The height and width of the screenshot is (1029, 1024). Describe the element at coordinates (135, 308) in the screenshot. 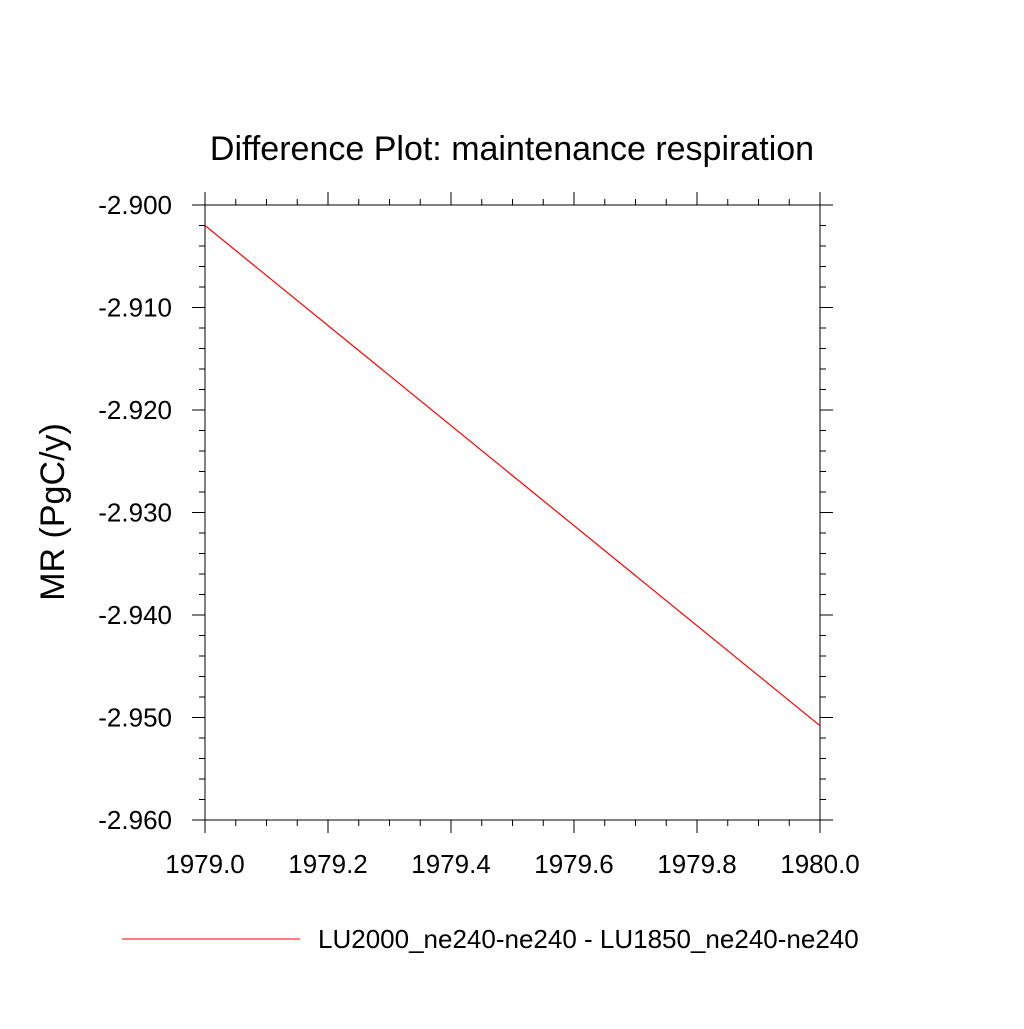

I see `y-tick-label: -2.910` at that location.